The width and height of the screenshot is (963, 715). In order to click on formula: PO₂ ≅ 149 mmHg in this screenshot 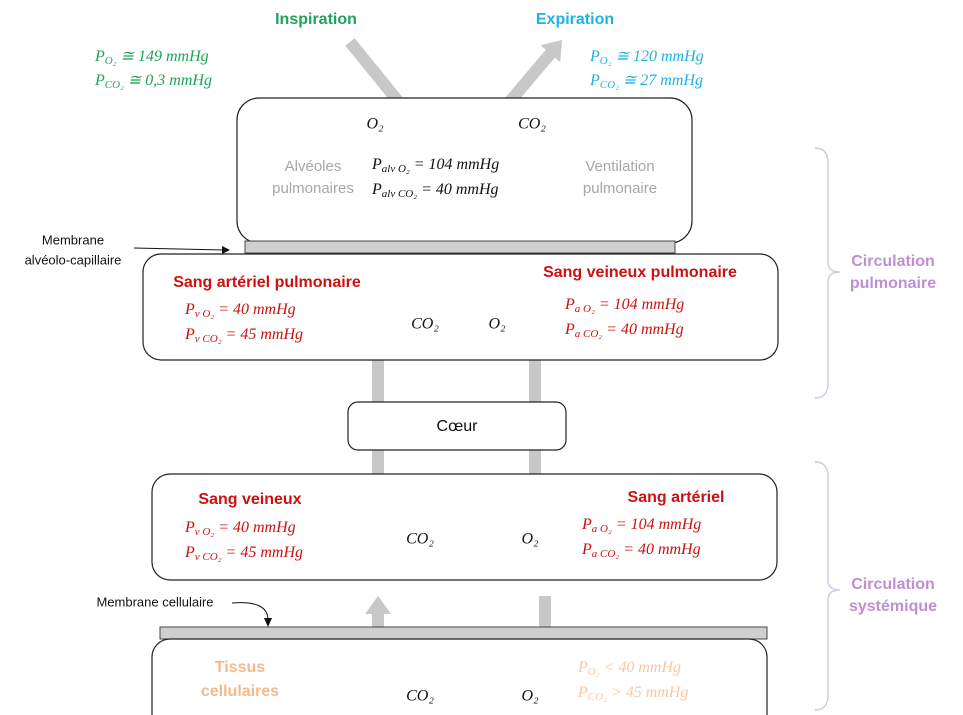, I will do `click(151, 57)`.